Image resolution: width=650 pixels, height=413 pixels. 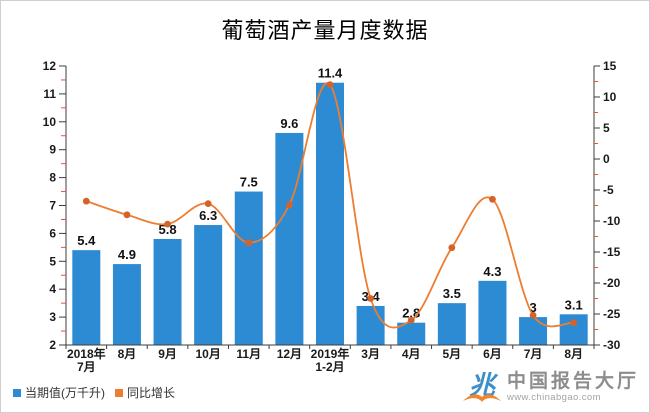 I want to click on bar-value-label: 9.6, so click(x=289, y=123).